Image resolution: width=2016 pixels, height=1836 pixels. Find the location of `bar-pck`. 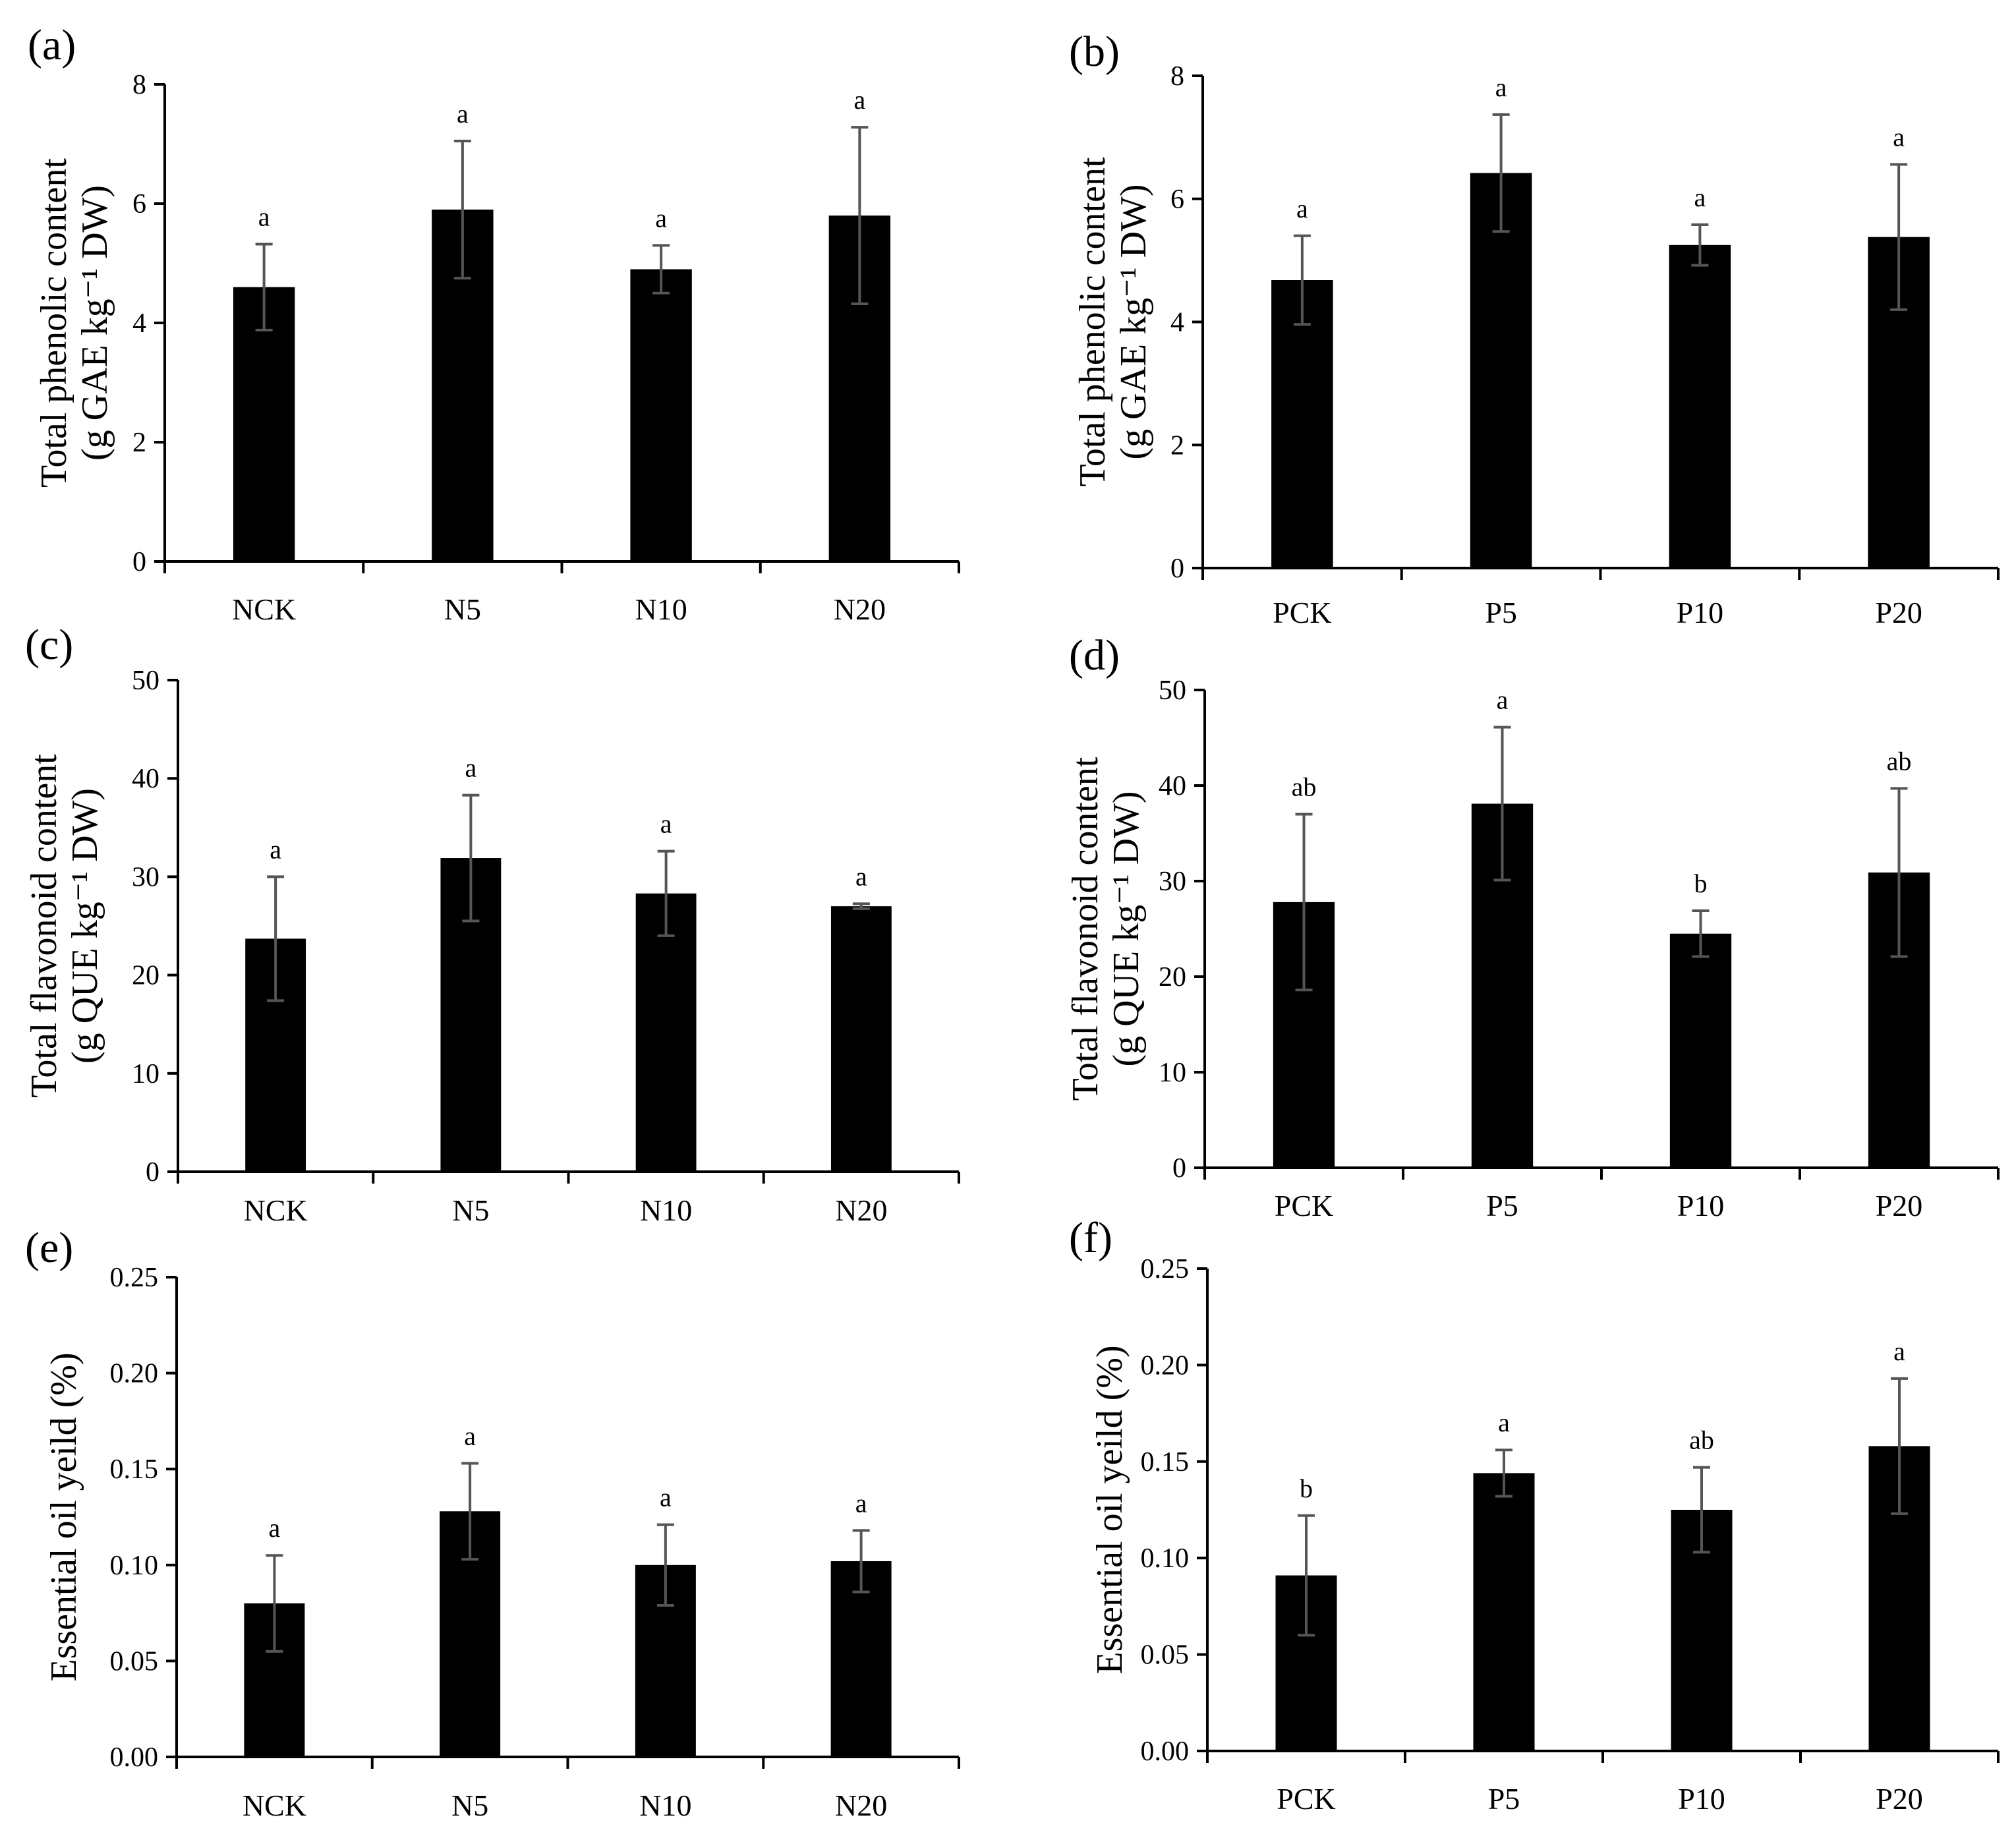

bar-pck is located at coordinates (1302, 424).